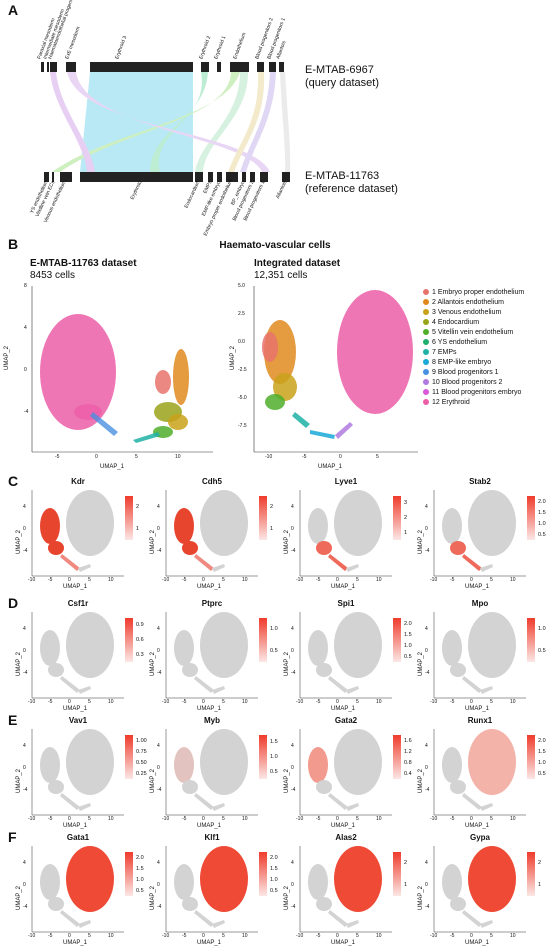 The width and height of the screenshot is (550, 951). Describe the element at coordinates (345, 889) in the screenshot. I see `feature-umap-alas2` at that location.